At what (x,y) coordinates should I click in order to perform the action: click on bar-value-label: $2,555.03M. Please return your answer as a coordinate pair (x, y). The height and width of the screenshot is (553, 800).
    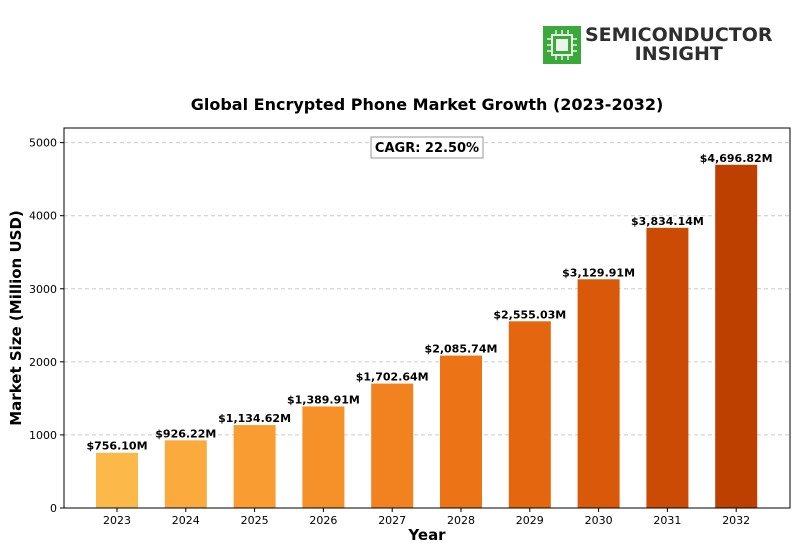
    Looking at the image, I should click on (529, 314).